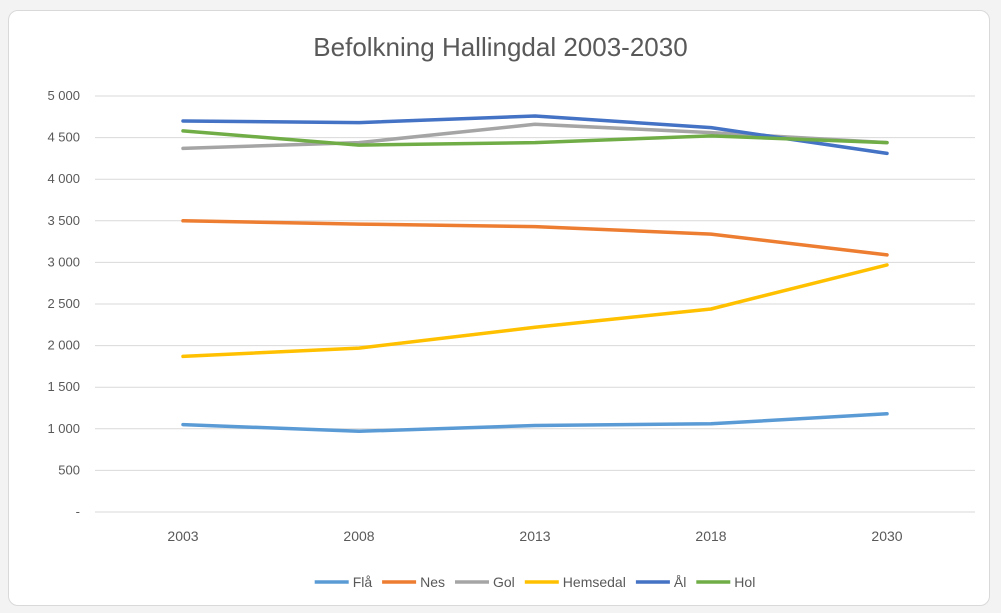 The height and width of the screenshot is (613, 1001). What do you see at coordinates (63, 95) in the screenshot?
I see `y-tick-label: 5 000` at bounding box center [63, 95].